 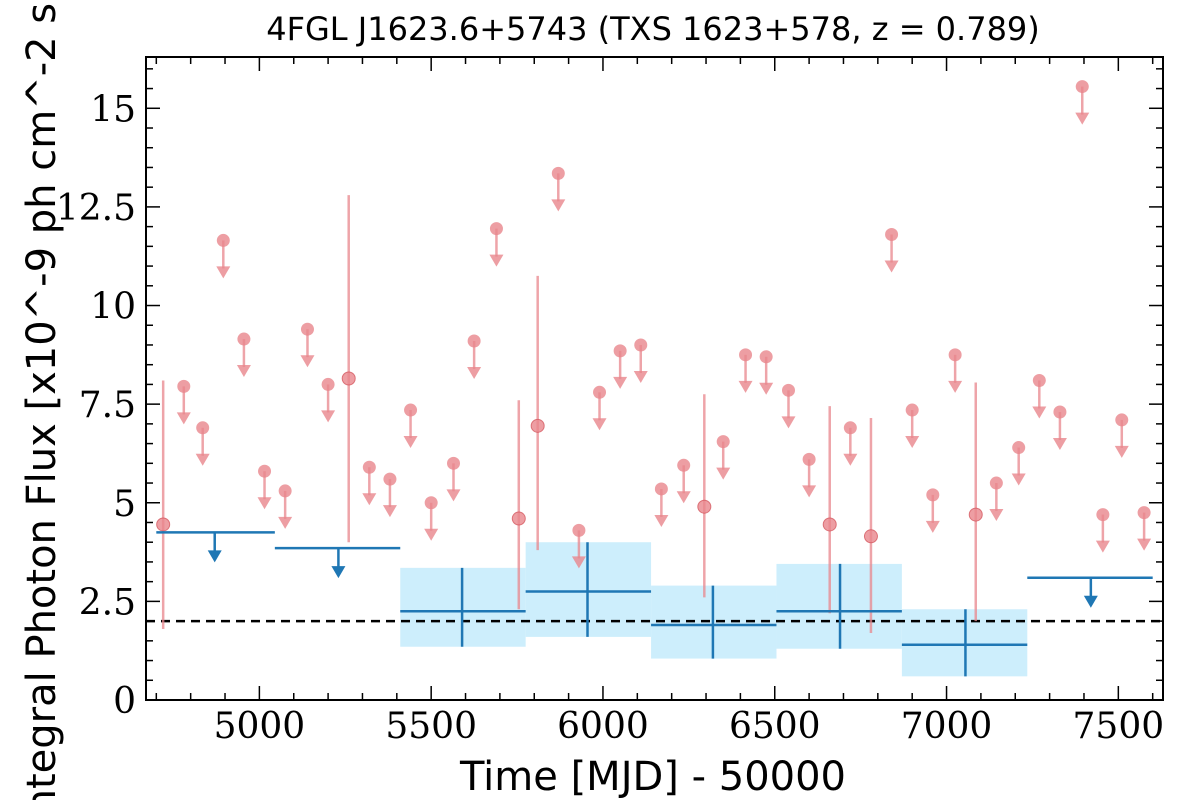 What do you see at coordinates (113, 307) in the screenshot?
I see `y-tick-label: 10` at bounding box center [113, 307].